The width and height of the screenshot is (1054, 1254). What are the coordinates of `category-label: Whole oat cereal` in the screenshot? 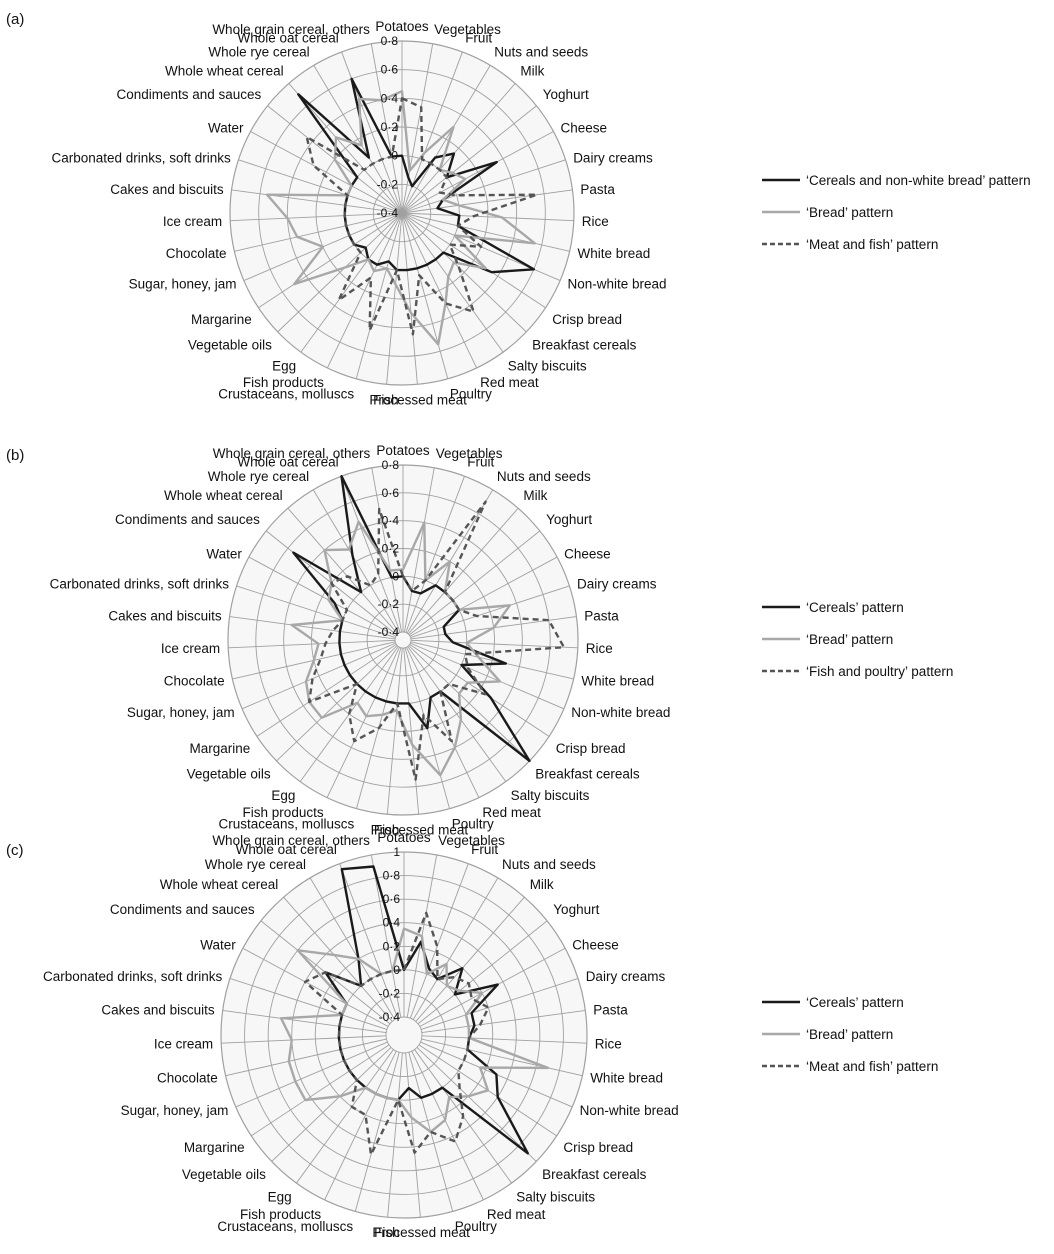 It's located at (286, 849).